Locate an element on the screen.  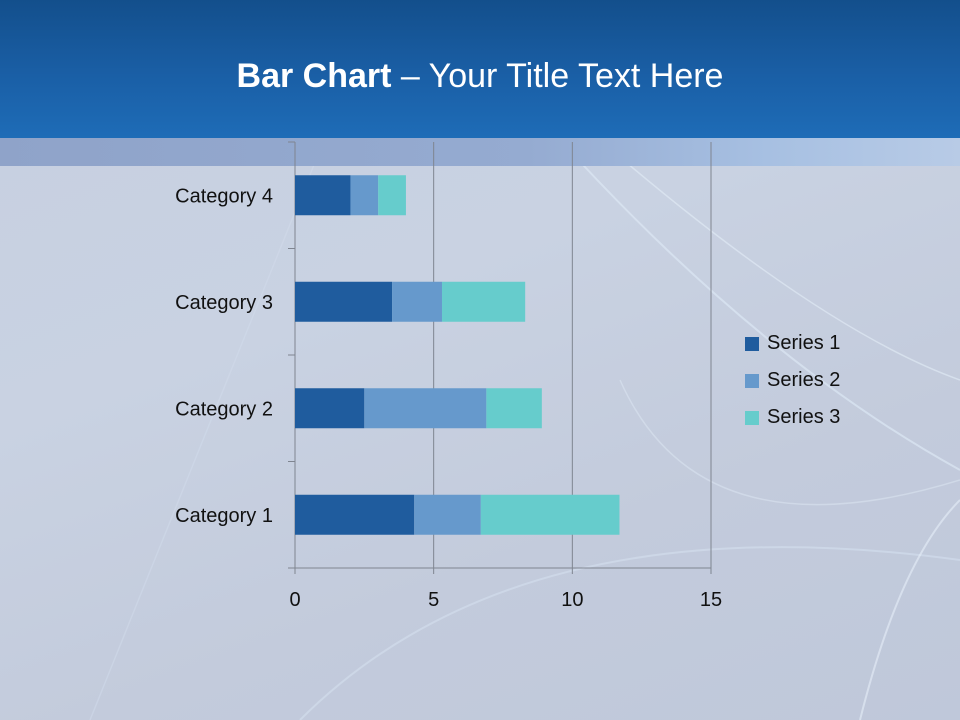
legend-item: Series 3 is located at coordinates (792, 417).